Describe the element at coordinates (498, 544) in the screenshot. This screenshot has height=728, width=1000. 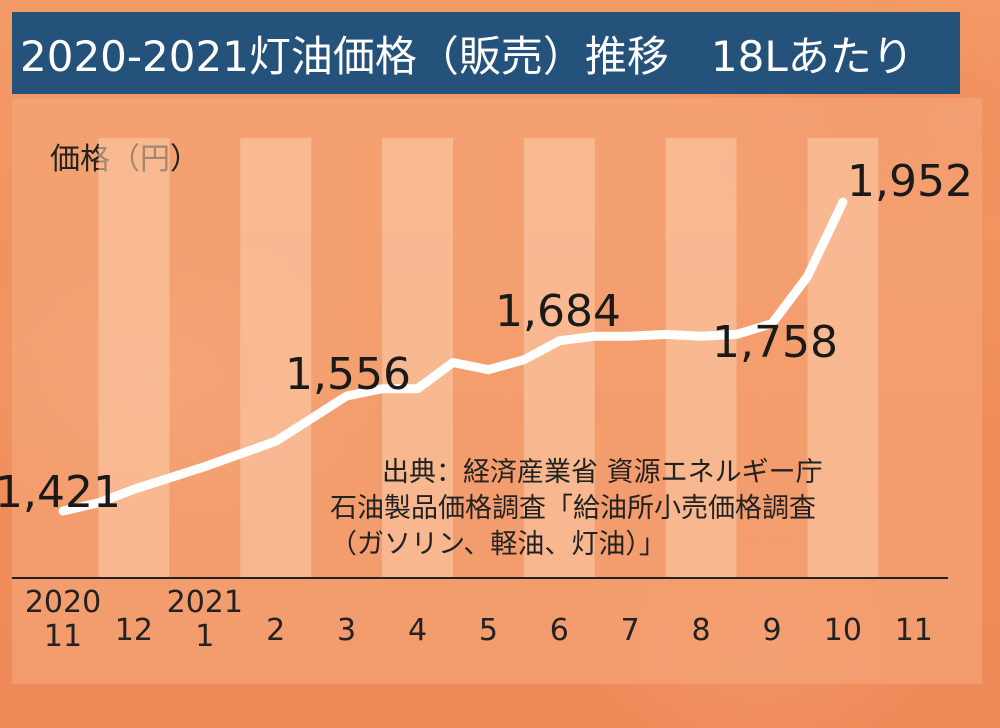
I see `source-line-3: （ガソリン、軽油、灯油）」` at that location.